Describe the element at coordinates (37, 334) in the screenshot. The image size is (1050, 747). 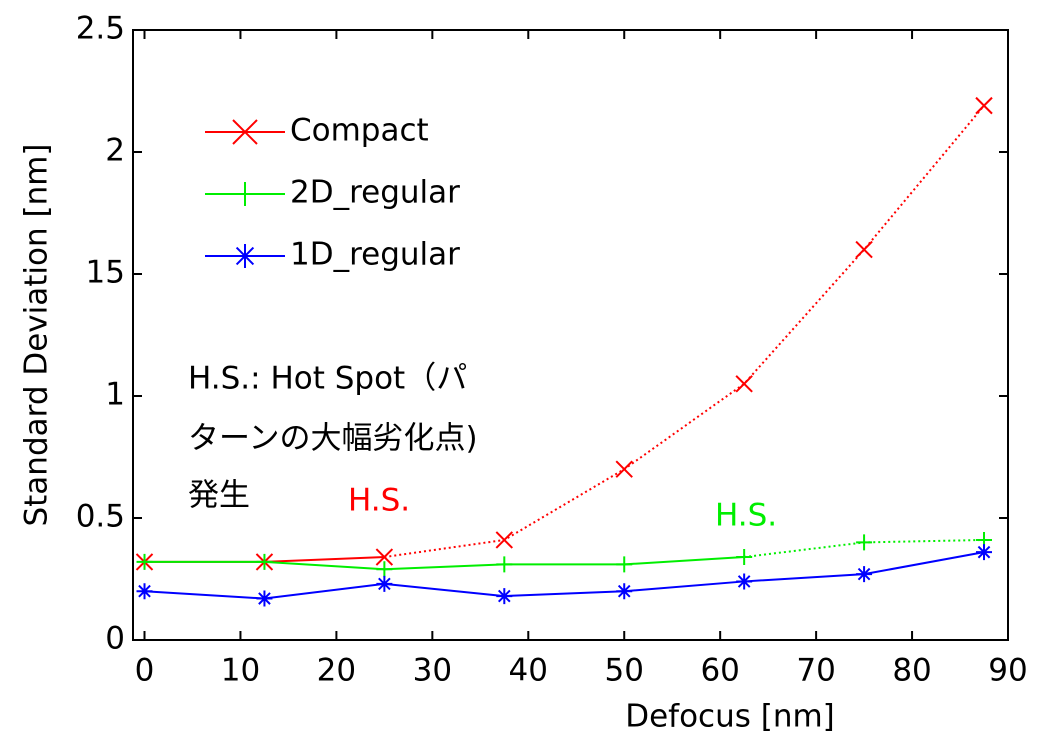
I see `y-axis-label: Standard Deviation [nm]` at that location.